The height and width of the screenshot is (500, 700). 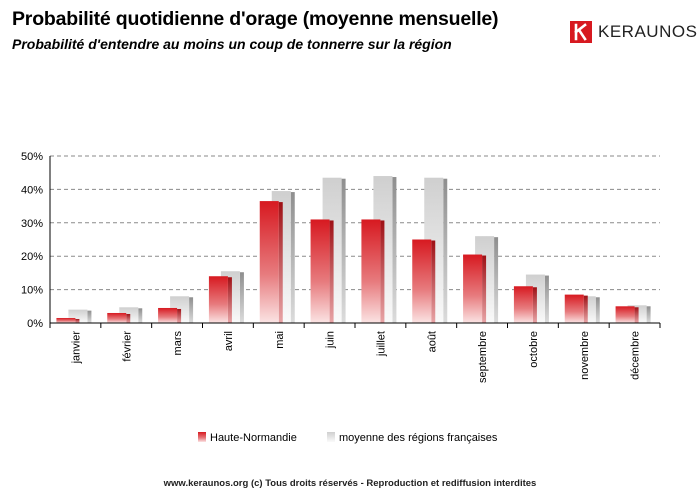 I want to click on y-tick-label: 0%, so click(x=35, y=324).